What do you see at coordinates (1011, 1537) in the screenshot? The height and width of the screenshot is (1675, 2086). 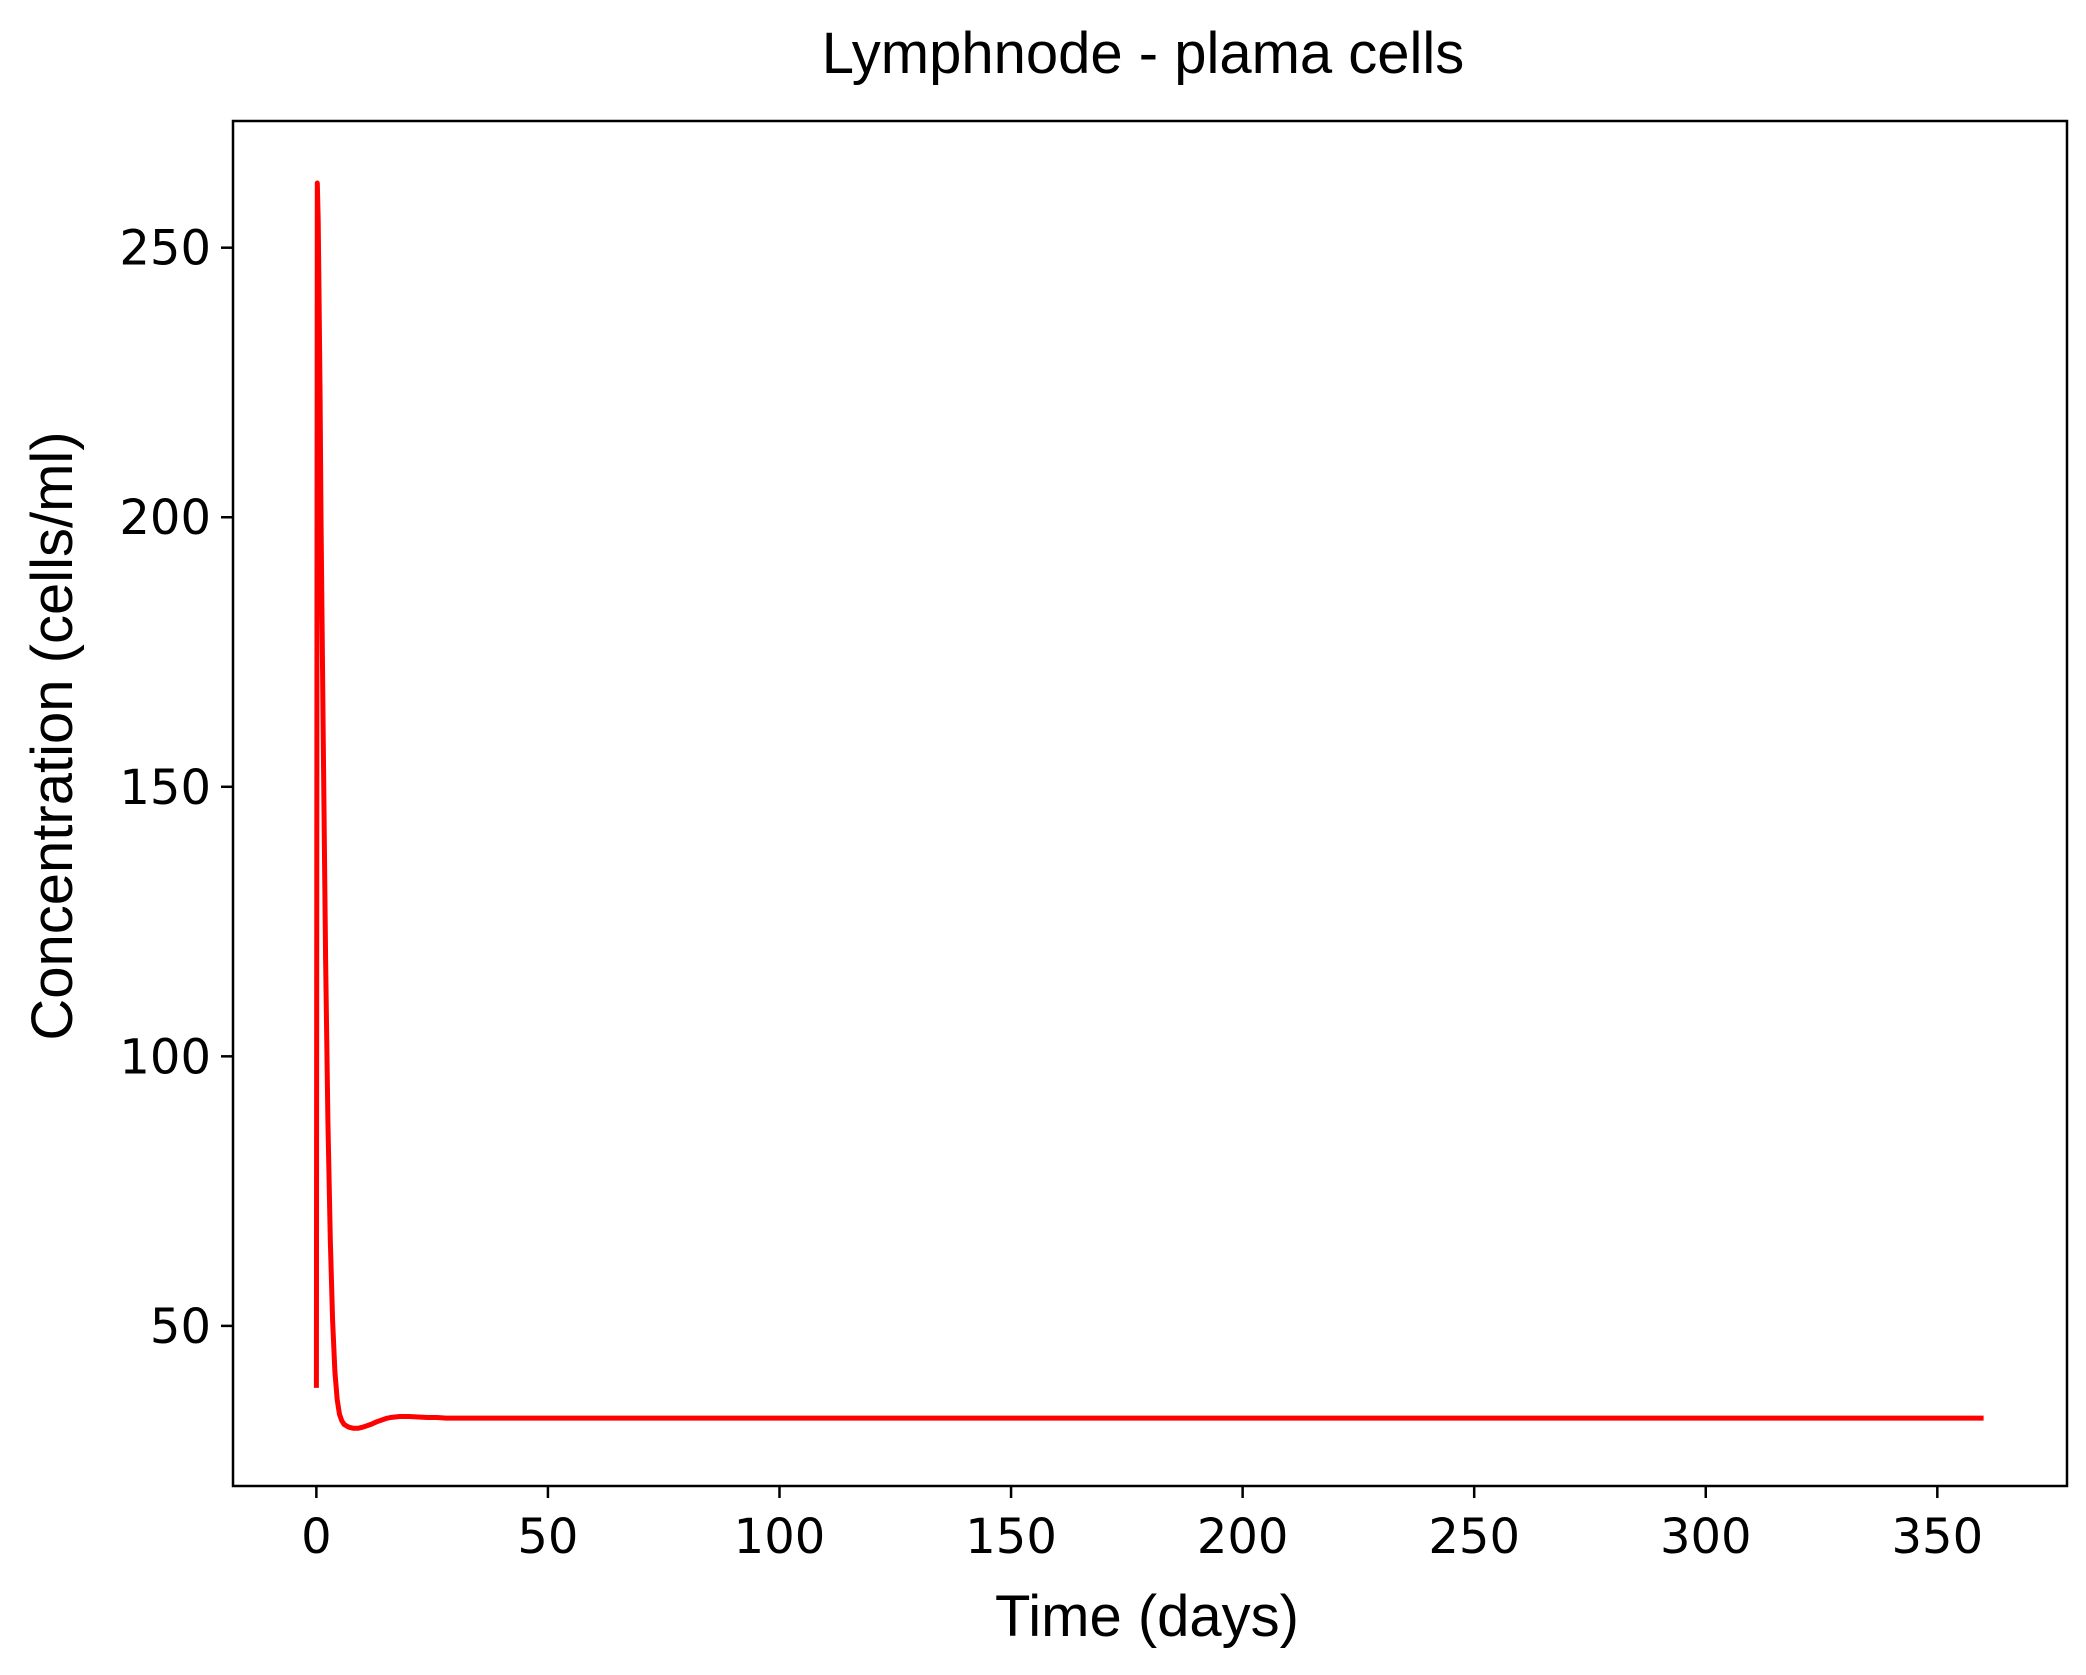 I see `x-tick-label: 150` at bounding box center [1011, 1537].